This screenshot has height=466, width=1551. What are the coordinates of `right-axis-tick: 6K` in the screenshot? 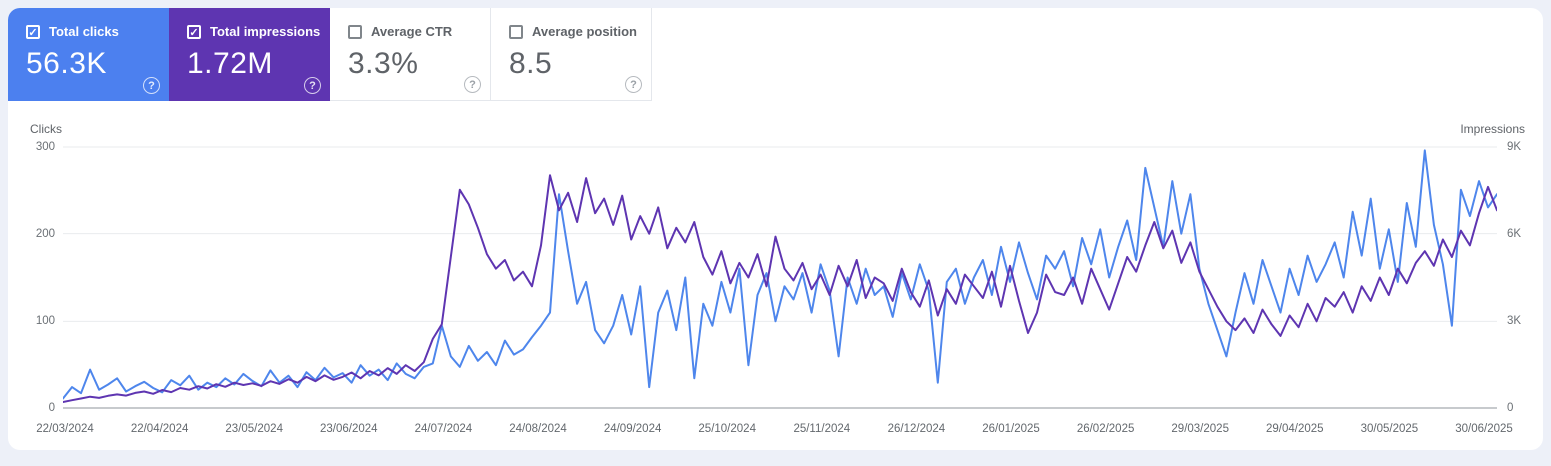 It's located at (1514, 233).